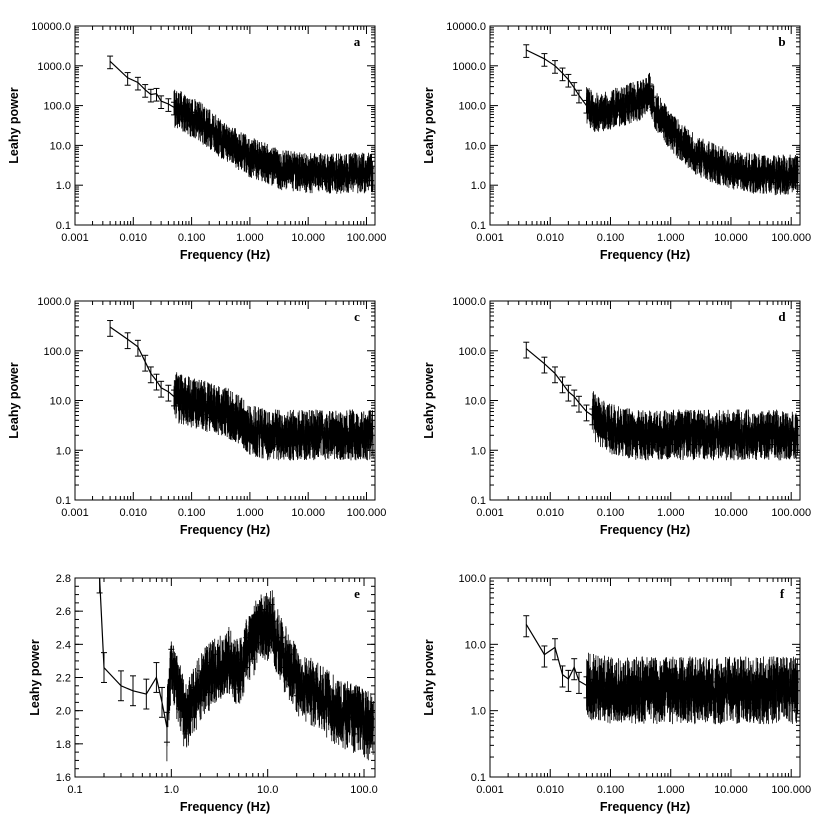 The height and width of the screenshot is (830, 830). I want to click on series-f, so click(661, 670).